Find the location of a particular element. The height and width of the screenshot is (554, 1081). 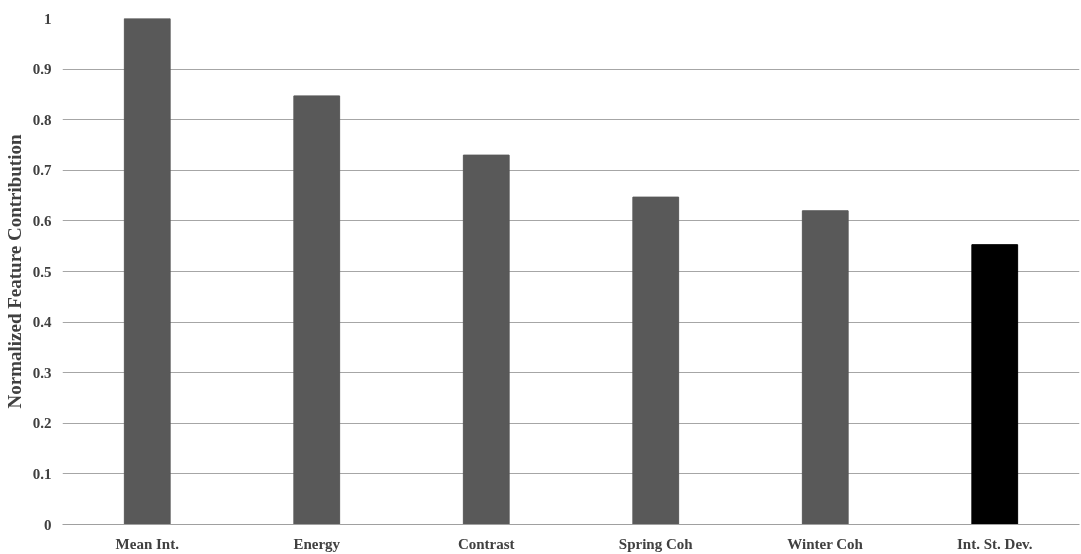

x-tick-label: Int. St. Dev. is located at coordinates (995, 543).